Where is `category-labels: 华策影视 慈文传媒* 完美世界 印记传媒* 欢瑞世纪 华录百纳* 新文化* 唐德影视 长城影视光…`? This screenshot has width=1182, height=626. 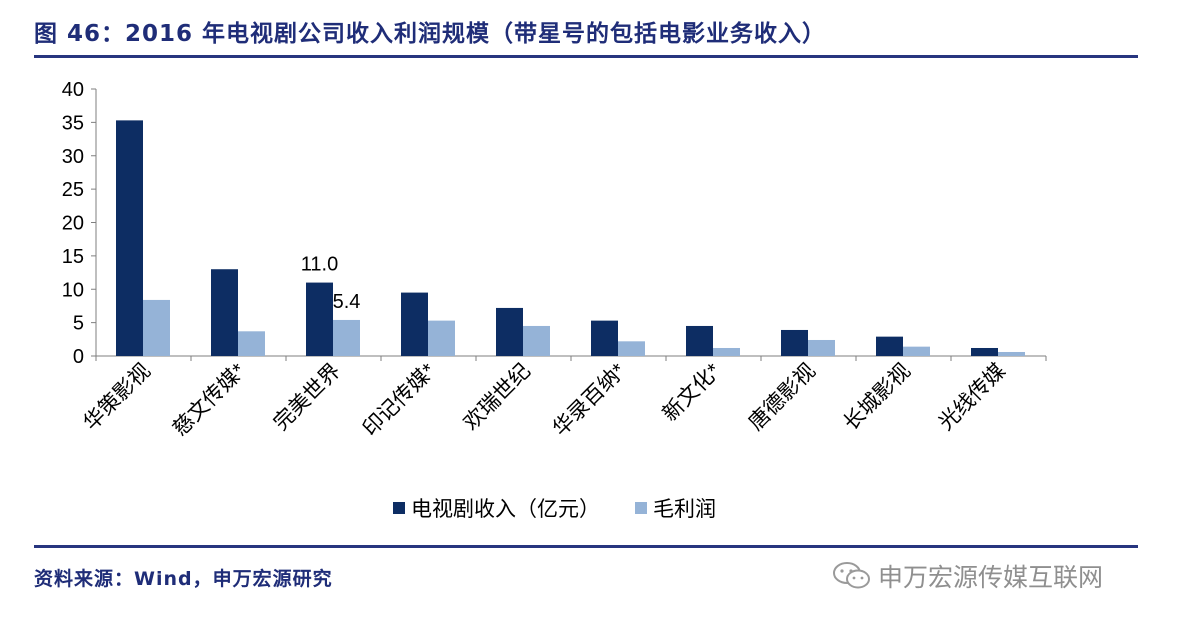 category-labels: 华策影视 慈文传媒* 完美世界 印记传媒* 欢瑞世纪 华录百纳* 新文化* 唐德影视 长城影视光… is located at coordinates (544, 399).